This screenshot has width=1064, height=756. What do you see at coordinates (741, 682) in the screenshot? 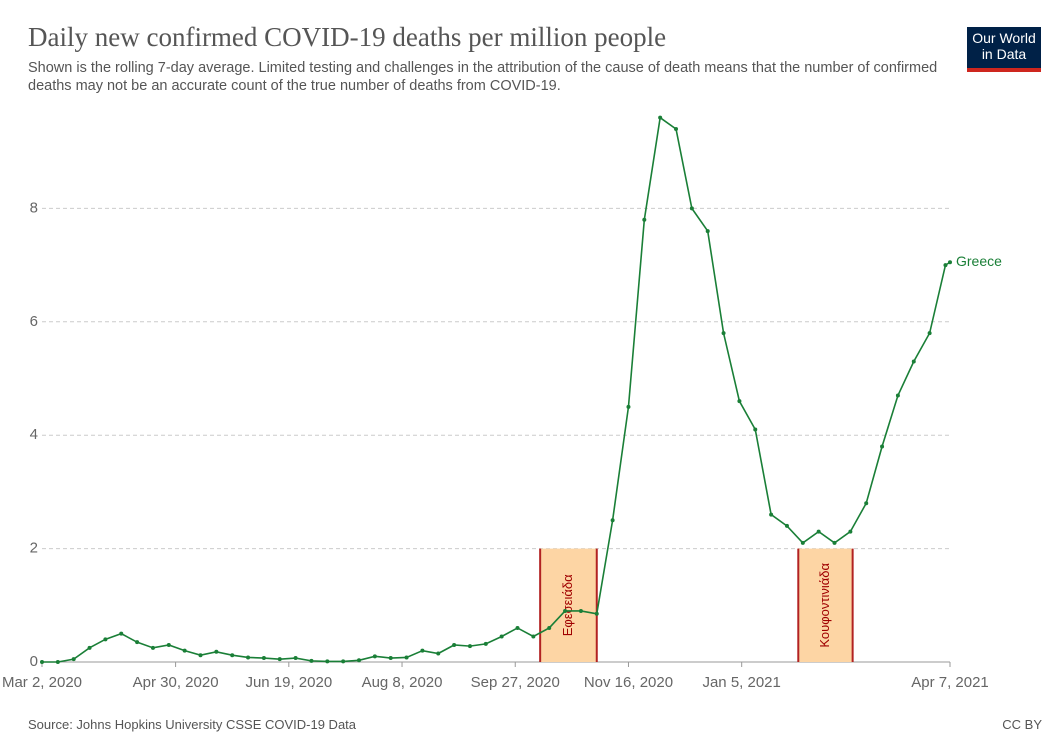
I see `x-tick-label: Jan 5, 2021` at bounding box center [741, 682].